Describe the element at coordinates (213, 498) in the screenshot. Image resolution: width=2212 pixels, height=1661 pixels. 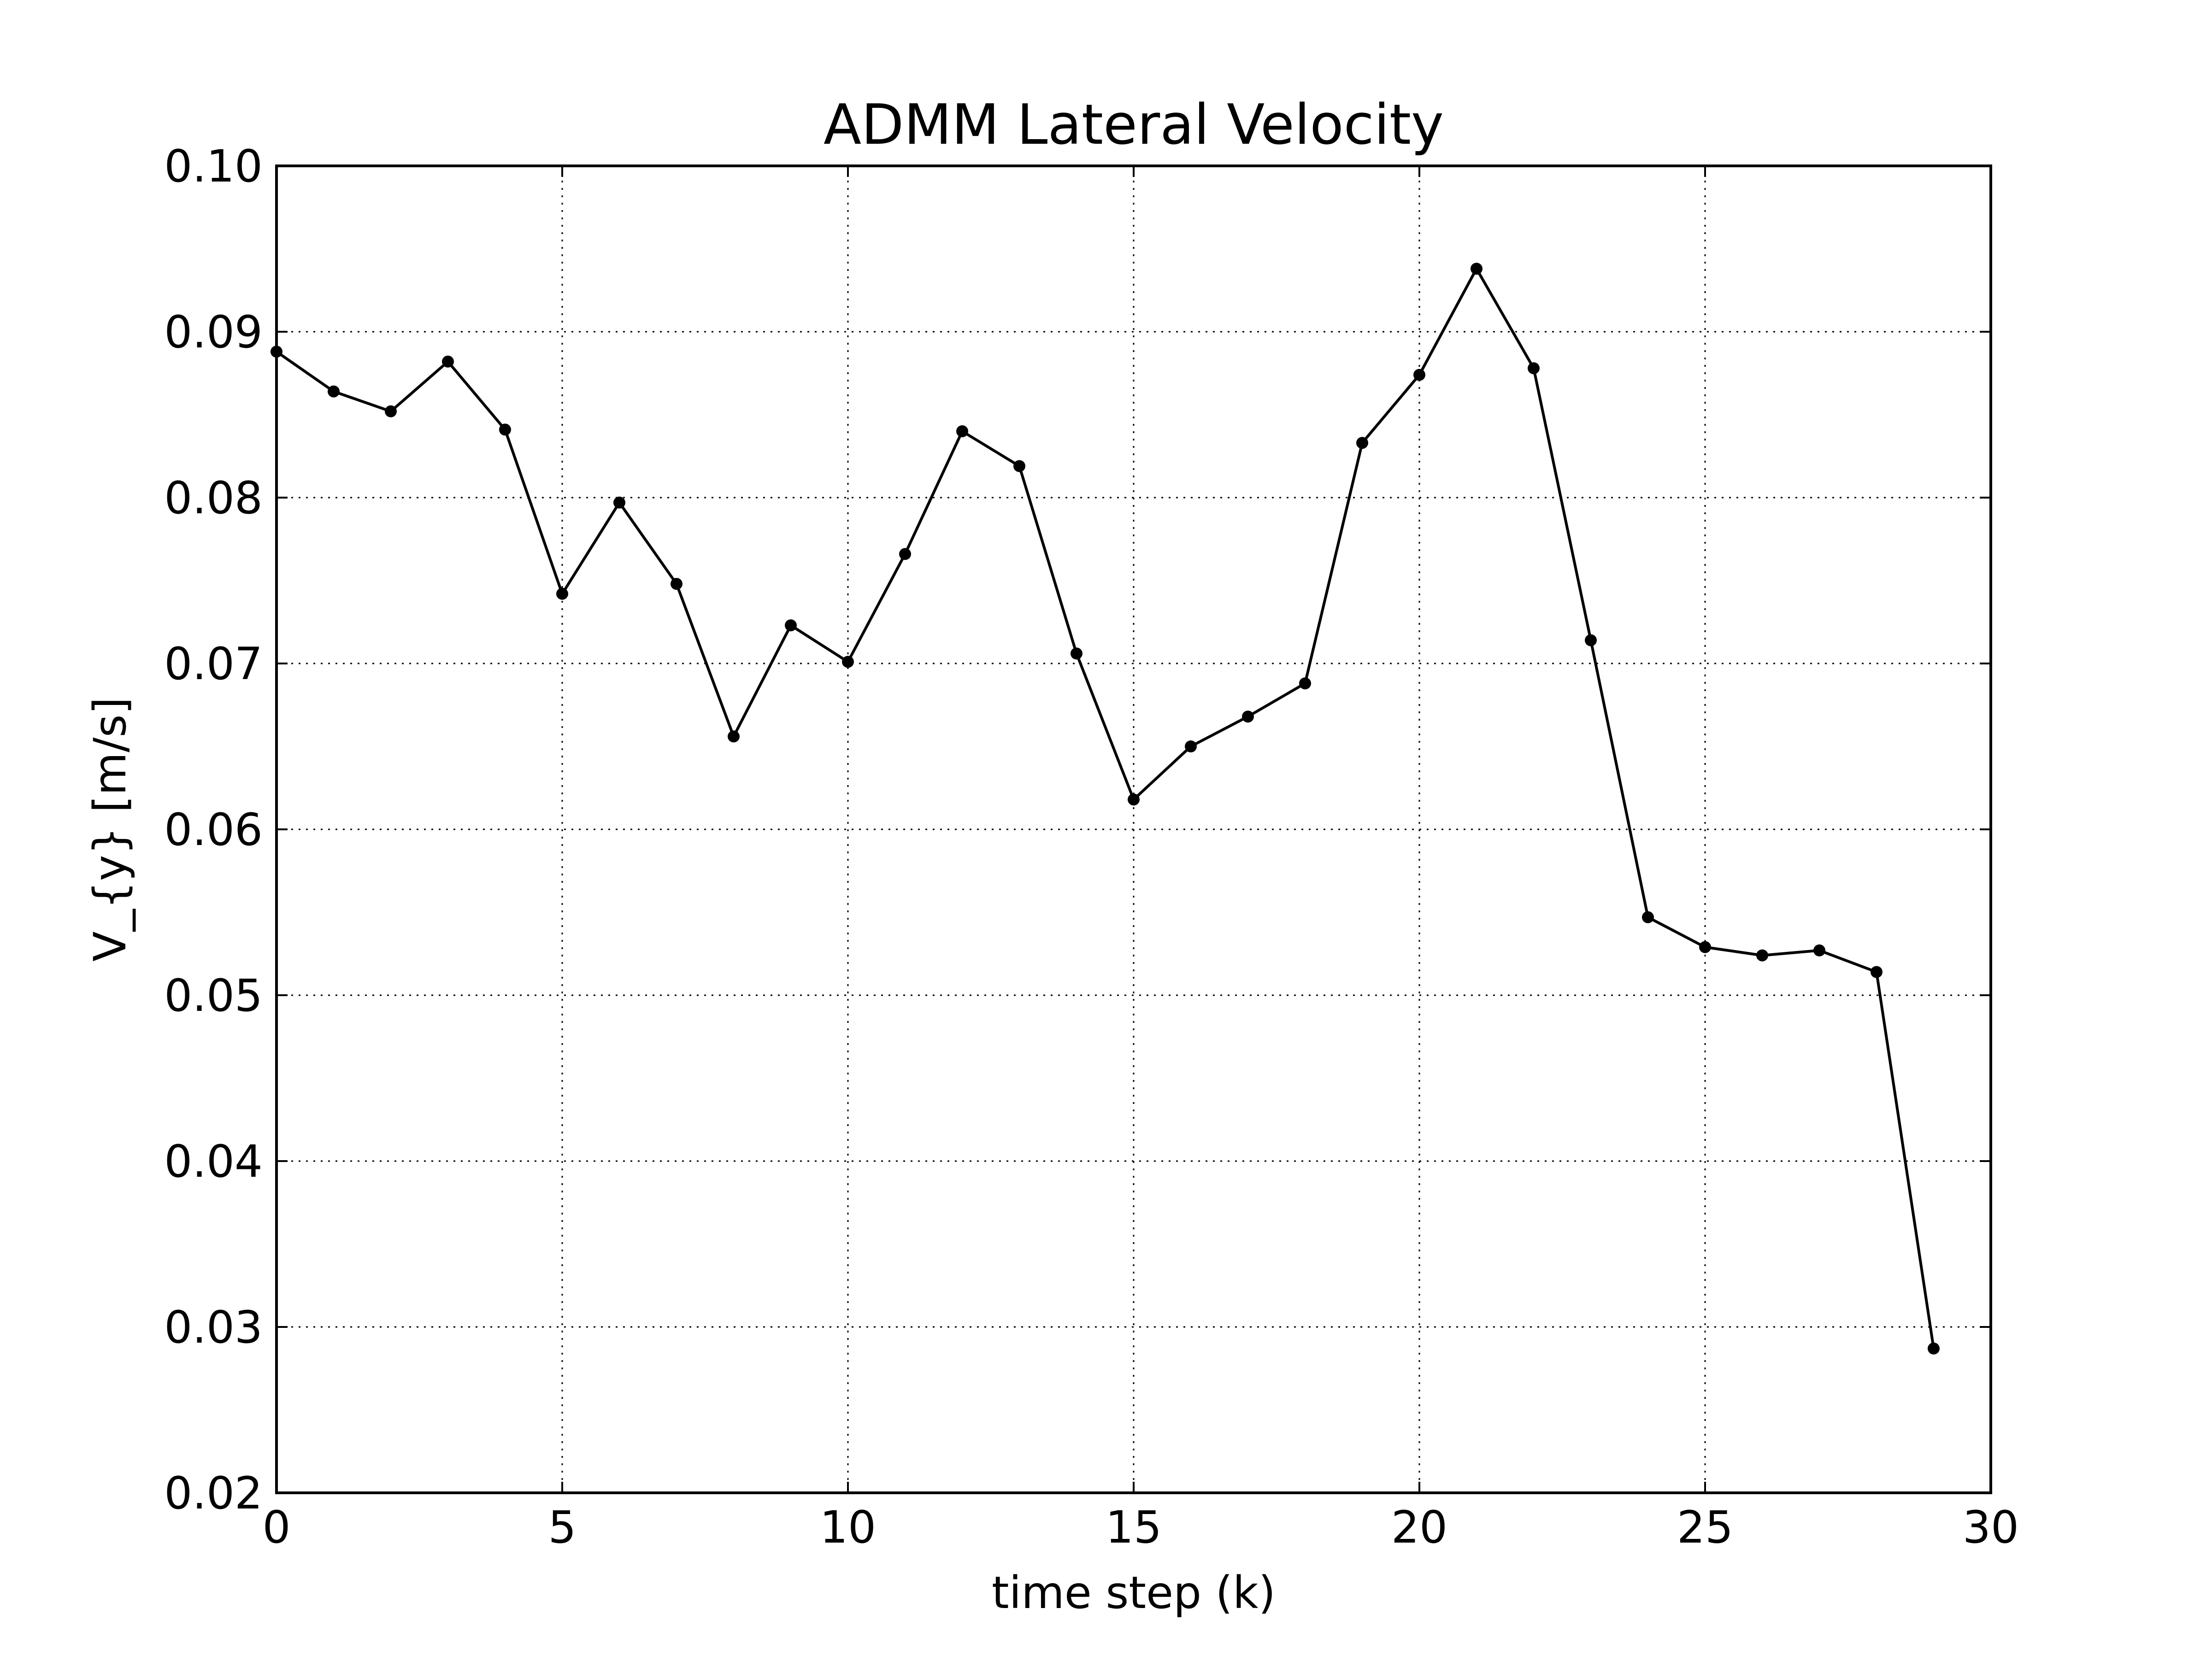
I see `y-tick-label: 0.08` at that location.